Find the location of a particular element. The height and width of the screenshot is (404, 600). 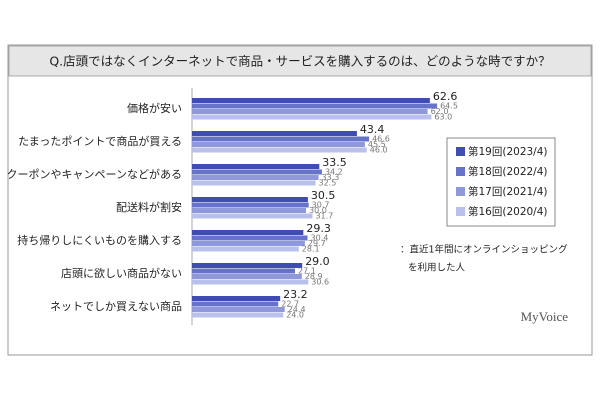

value-label: 27.1 is located at coordinates (307, 271).